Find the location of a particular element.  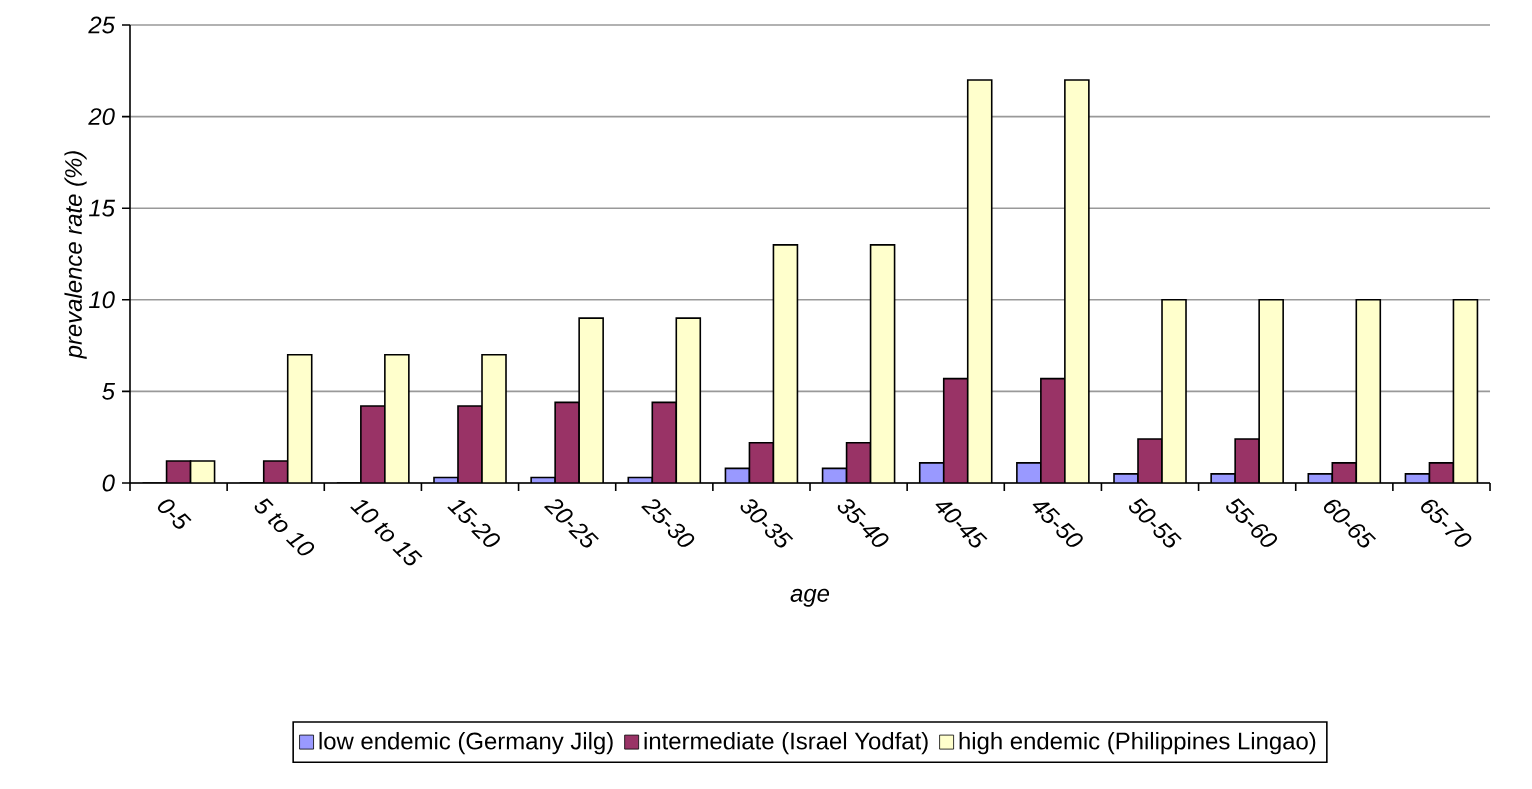

y-tick-label: 5 is located at coordinates (109, 391).